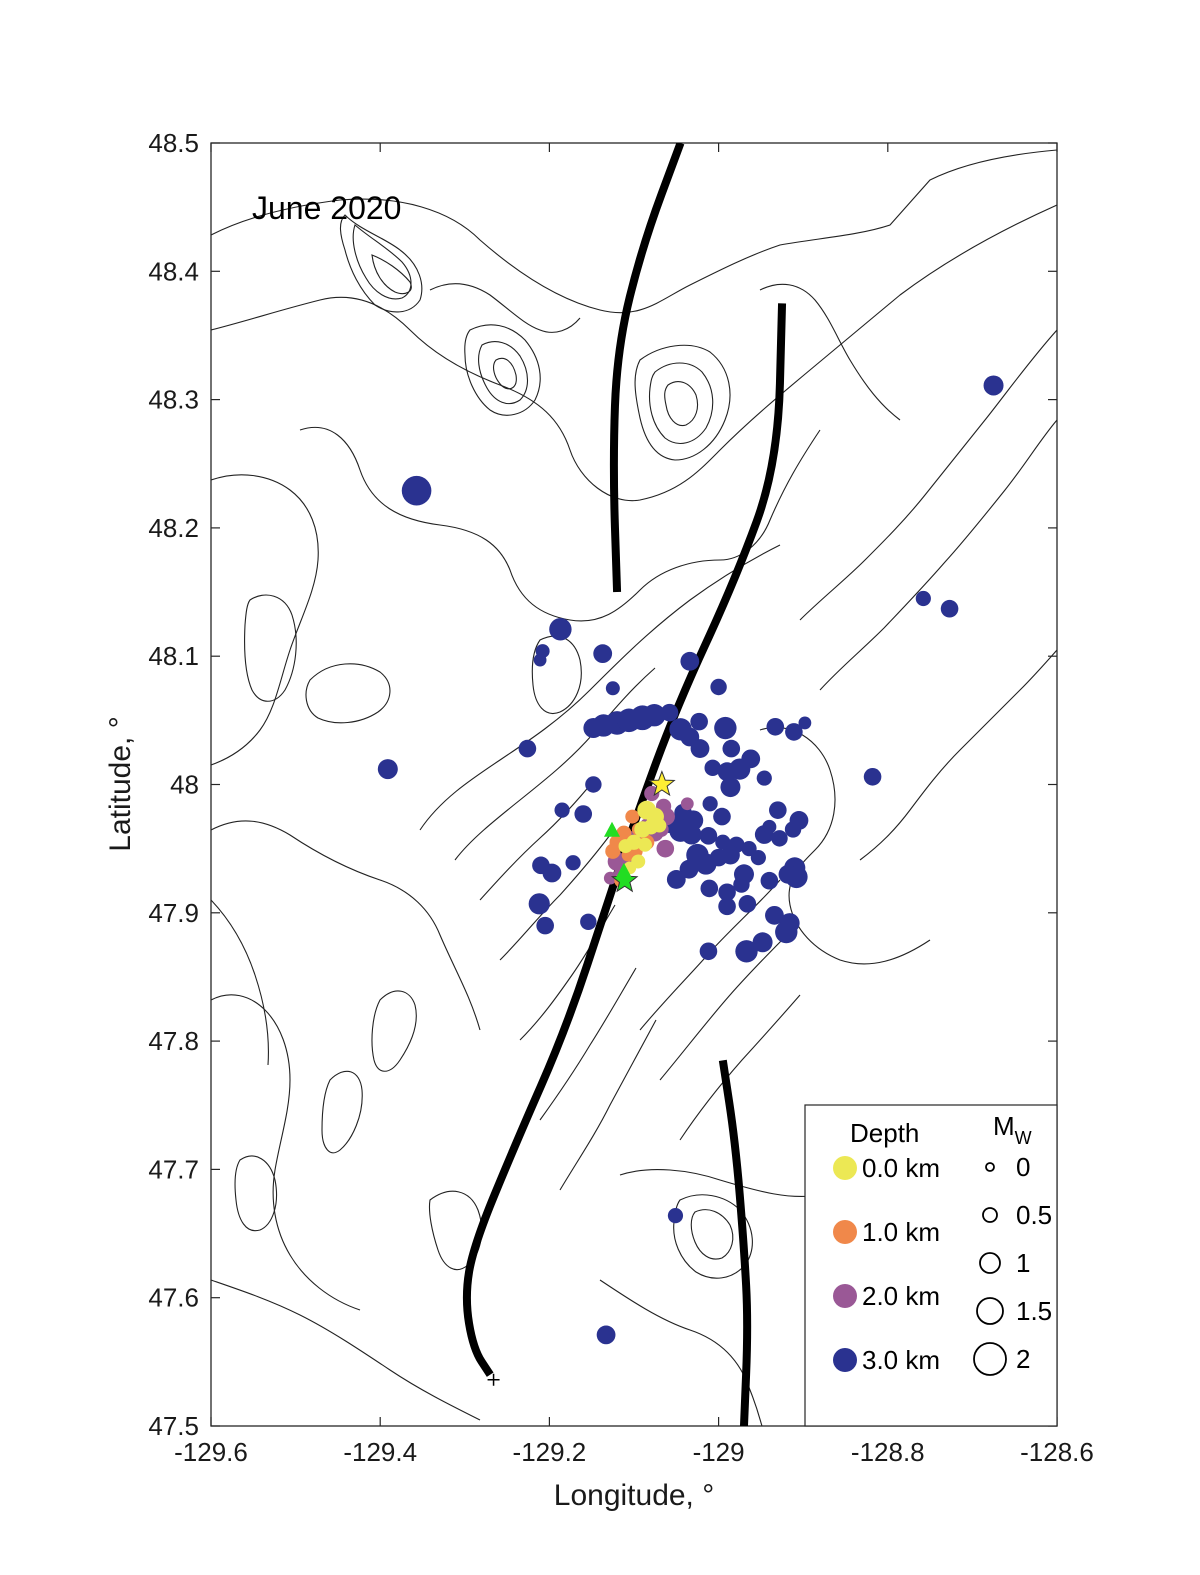  What do you see at coordinates (173, 271) in the screenshot?
I see `y-tick-label: 48.4` at bounding box center [173, 271].